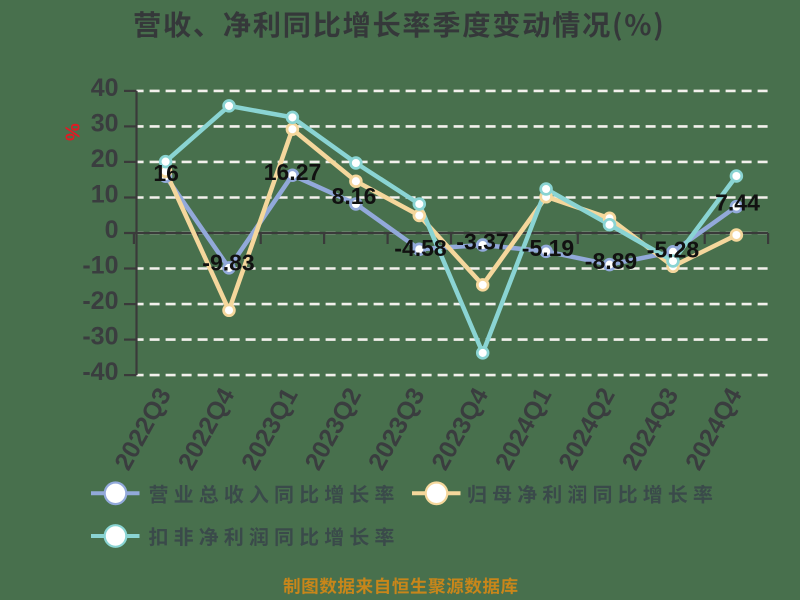 The width and height of the screenshot is (800, 600). Describe the element at coordinates (105, 123) in the screenshot. I see `svg-text: 30` at that location.